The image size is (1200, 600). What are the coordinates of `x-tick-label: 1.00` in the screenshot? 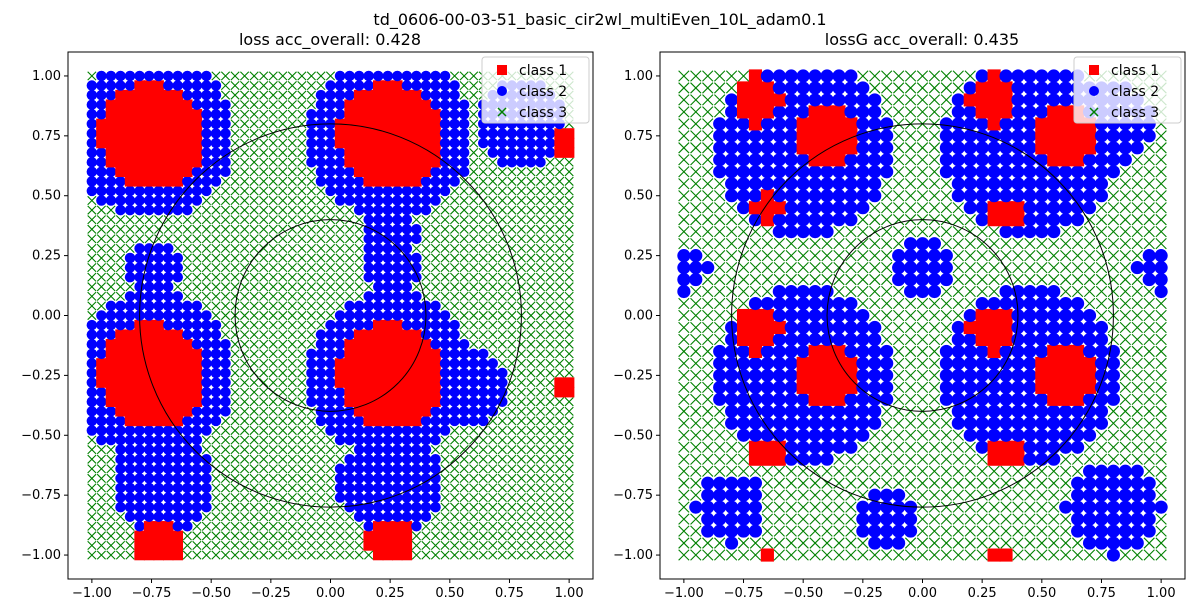 It's located at (1161, 593).